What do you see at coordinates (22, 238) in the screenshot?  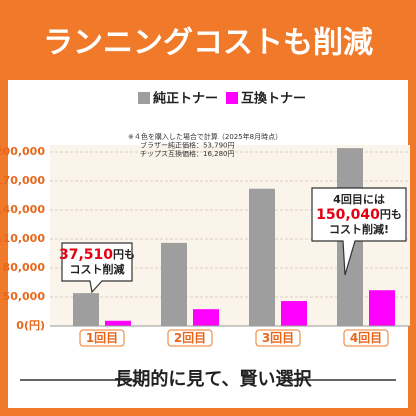 I see `y-tick-label: 110,000` at bounding box center [22, 238].